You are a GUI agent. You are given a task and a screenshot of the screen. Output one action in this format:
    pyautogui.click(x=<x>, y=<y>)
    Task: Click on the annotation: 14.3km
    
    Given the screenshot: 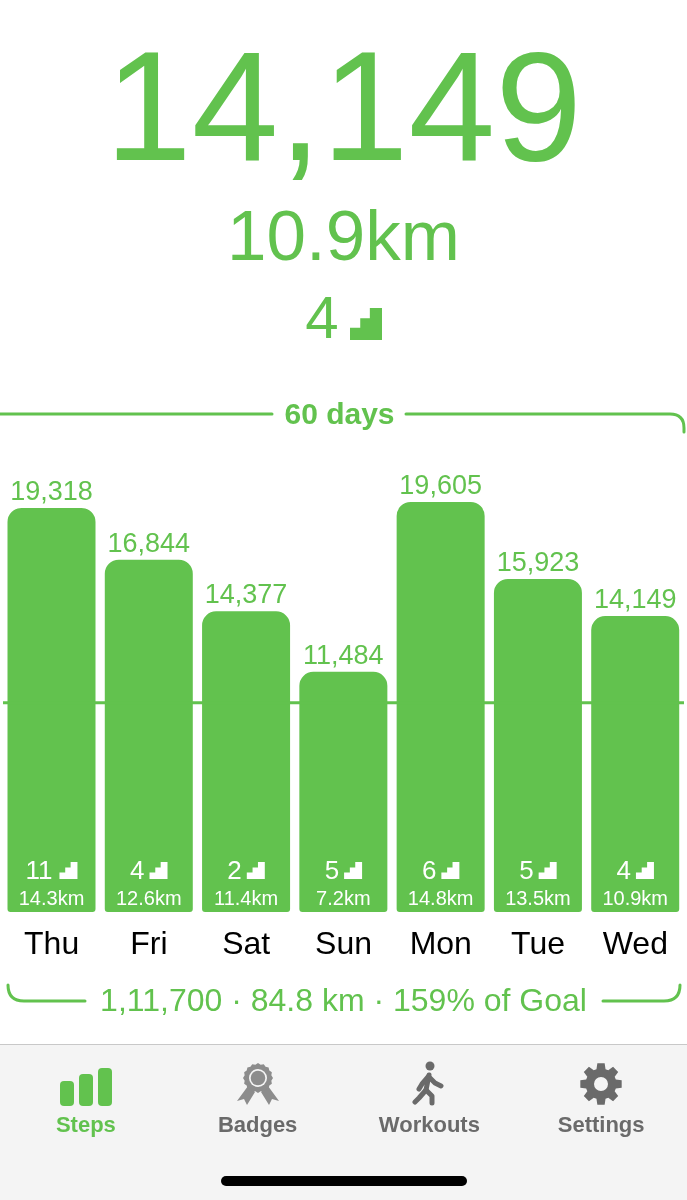 What is the action you would take?
    pyautogui.click(x=51, y=898)
    